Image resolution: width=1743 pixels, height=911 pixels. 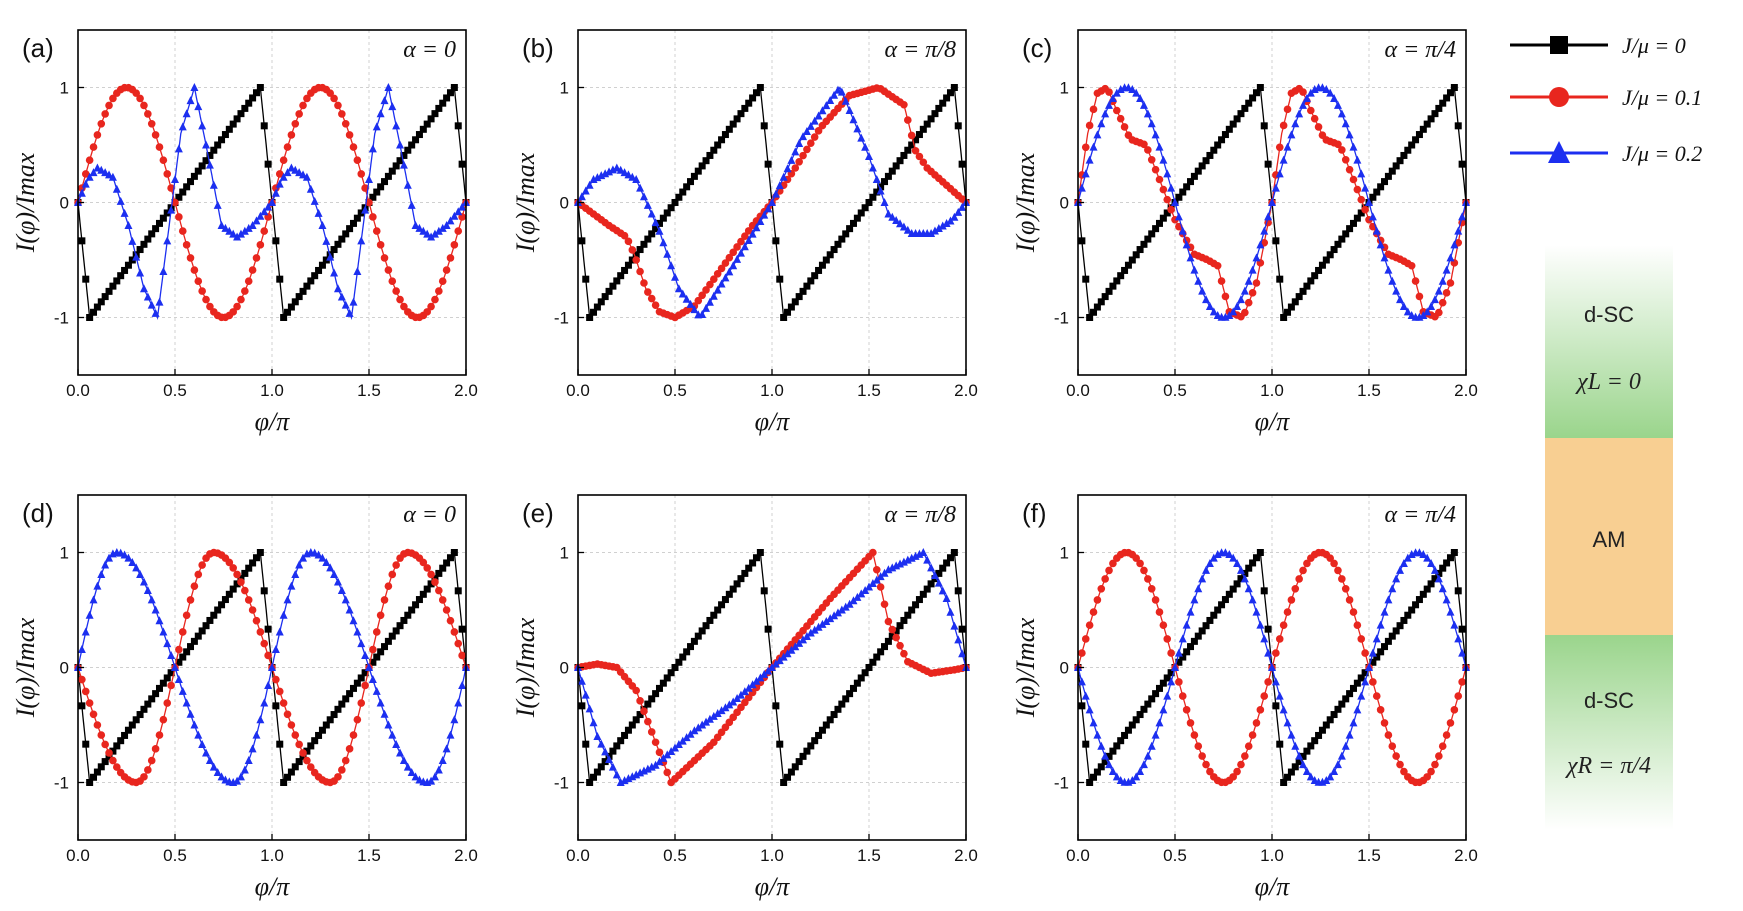 I want to click on panel-label: (a), so click(x=38, y=48).